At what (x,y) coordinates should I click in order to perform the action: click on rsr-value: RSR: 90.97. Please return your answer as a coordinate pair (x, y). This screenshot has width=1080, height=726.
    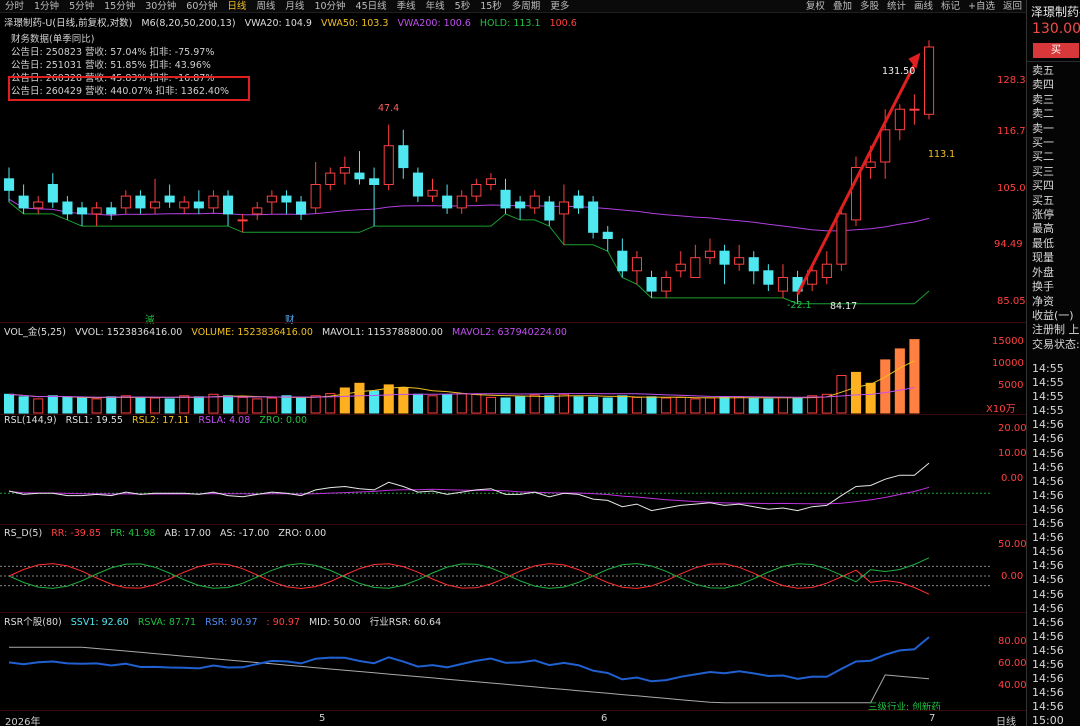
    Looking at the image, I should click on (231, 622).